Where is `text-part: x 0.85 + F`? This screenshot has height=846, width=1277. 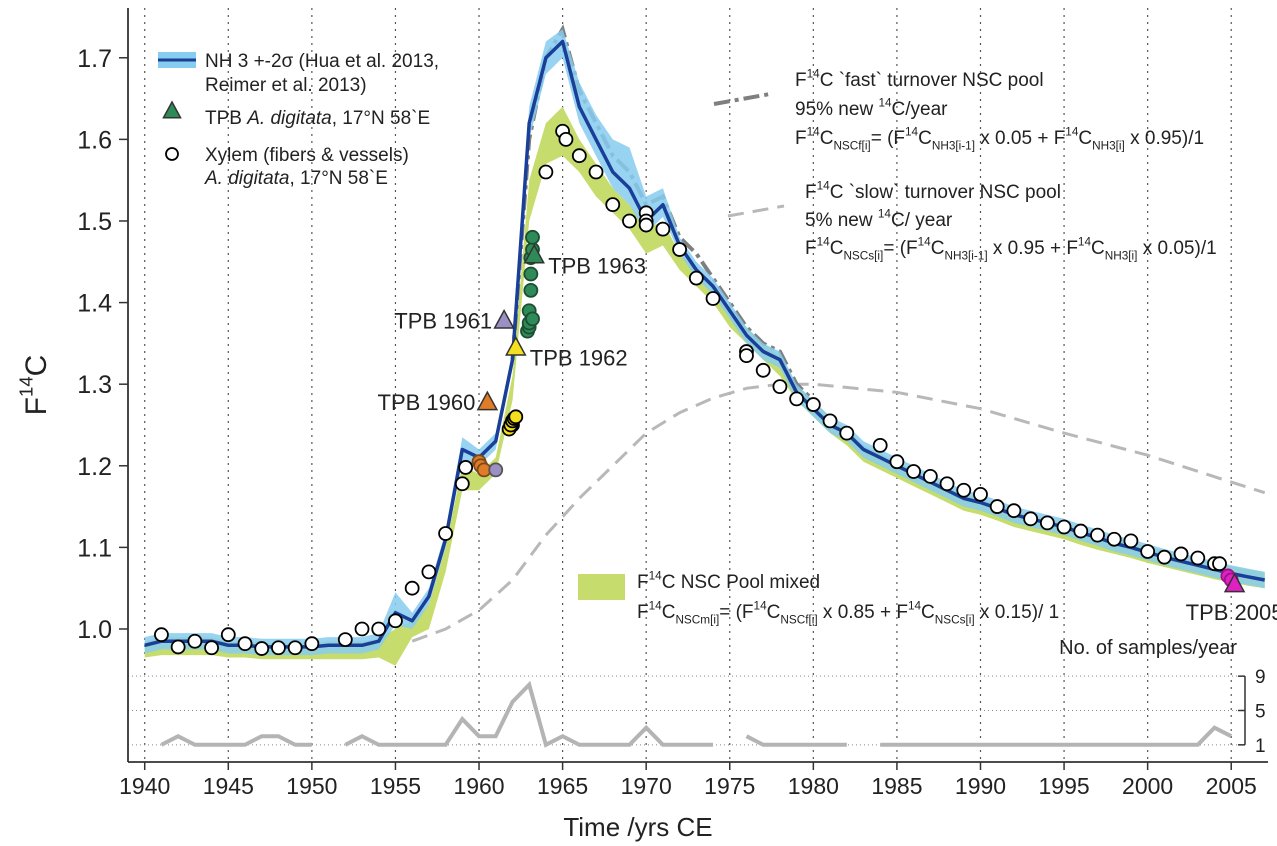
text-part: x 0.85 + F is located at coordinates (863, 612).